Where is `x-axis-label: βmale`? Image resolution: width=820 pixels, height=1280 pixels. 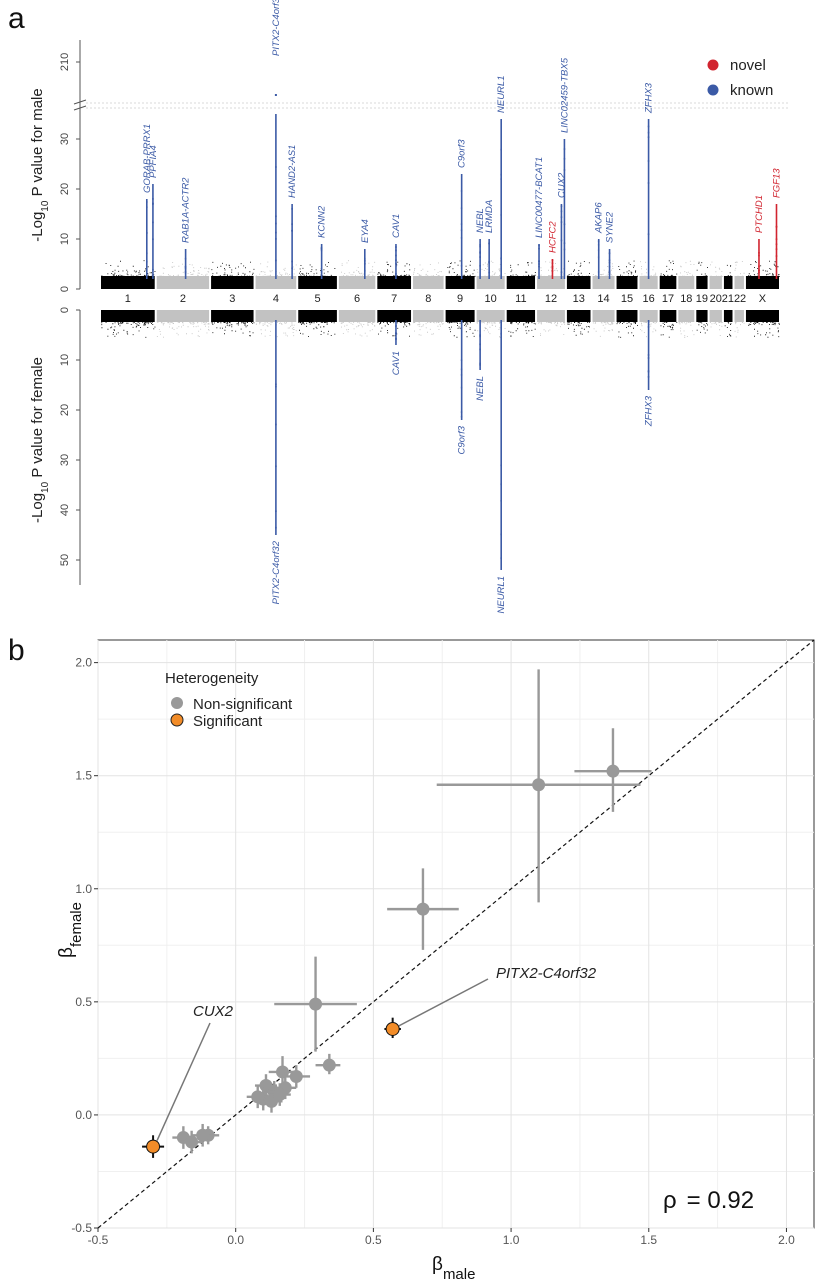
x-axis-label: βmale is located at coordinates (453, 1267).